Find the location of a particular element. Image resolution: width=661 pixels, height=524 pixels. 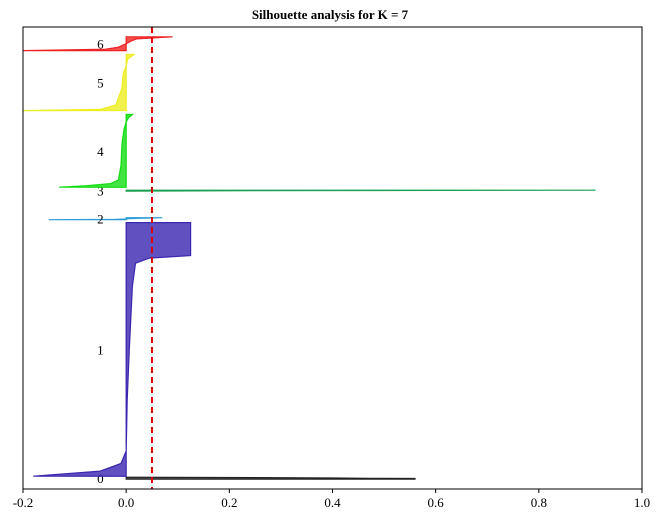

x-tick-label: 0.0 is located at coordinates (126, 502).